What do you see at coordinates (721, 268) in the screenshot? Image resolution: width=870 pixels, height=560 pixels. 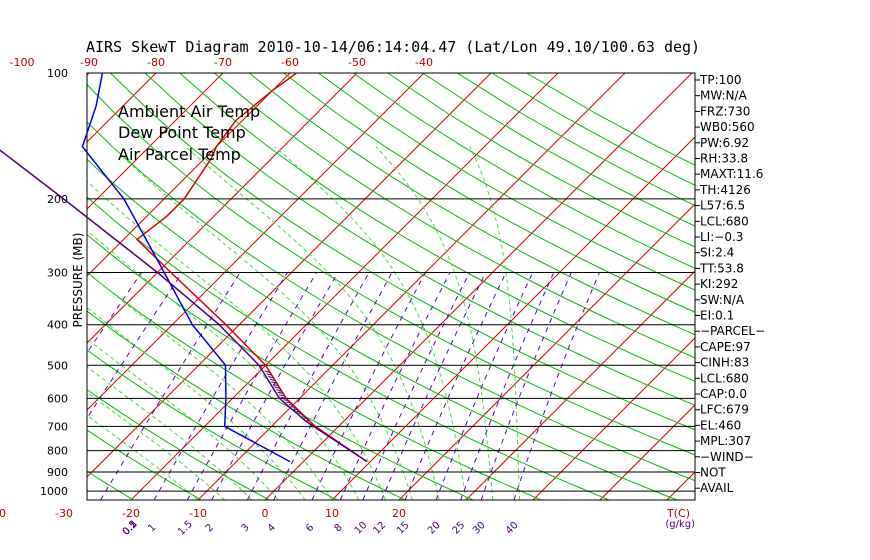 I see `index-label: TT:53.8` at bounding box center [721, 268].